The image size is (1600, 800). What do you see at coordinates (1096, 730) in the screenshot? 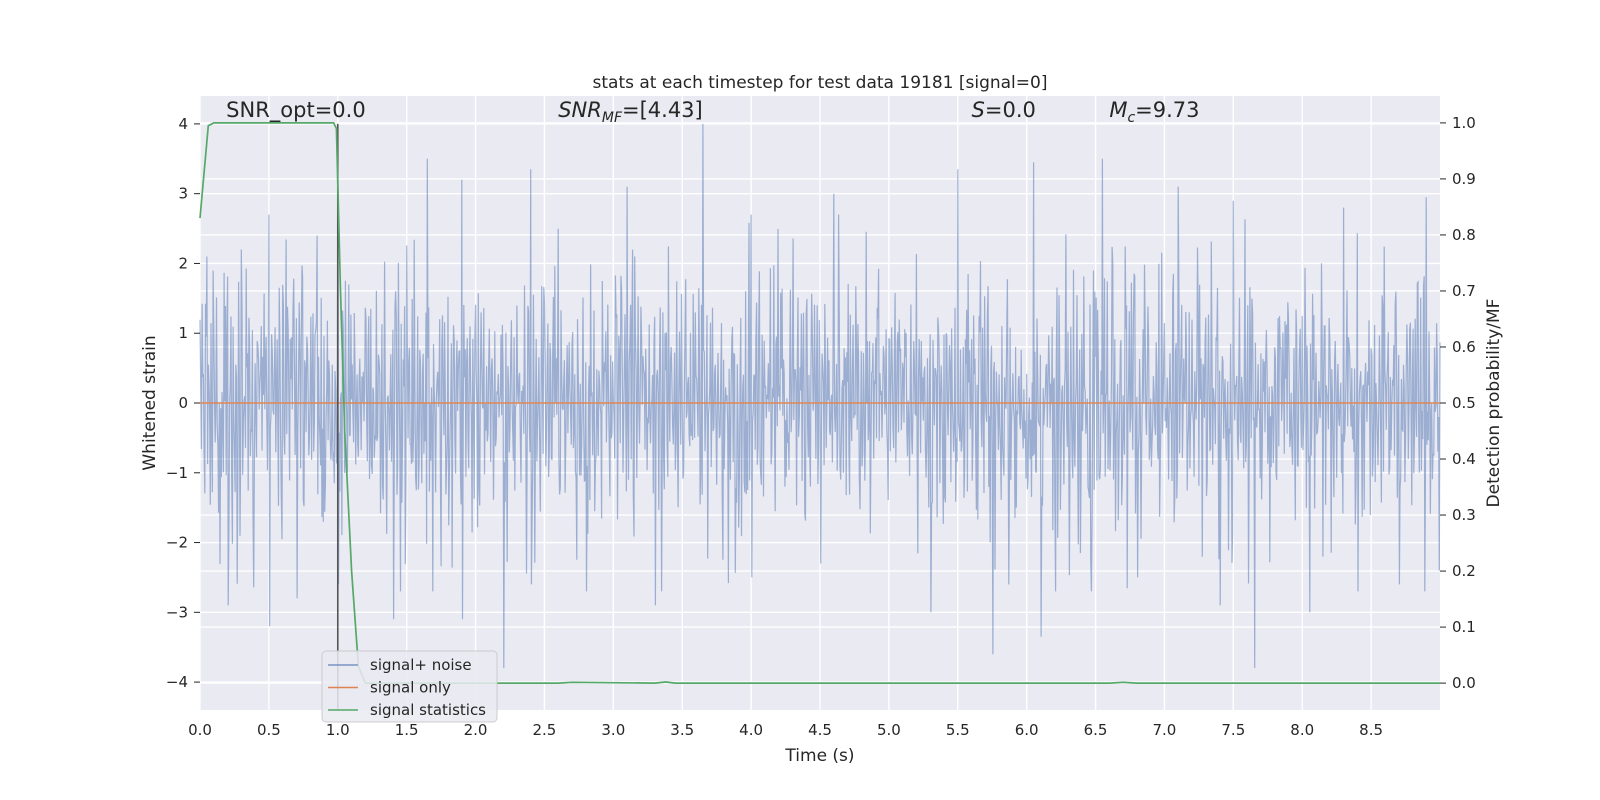
I see `x-tick-label: 6.5` at bounding box center [1096, 730].